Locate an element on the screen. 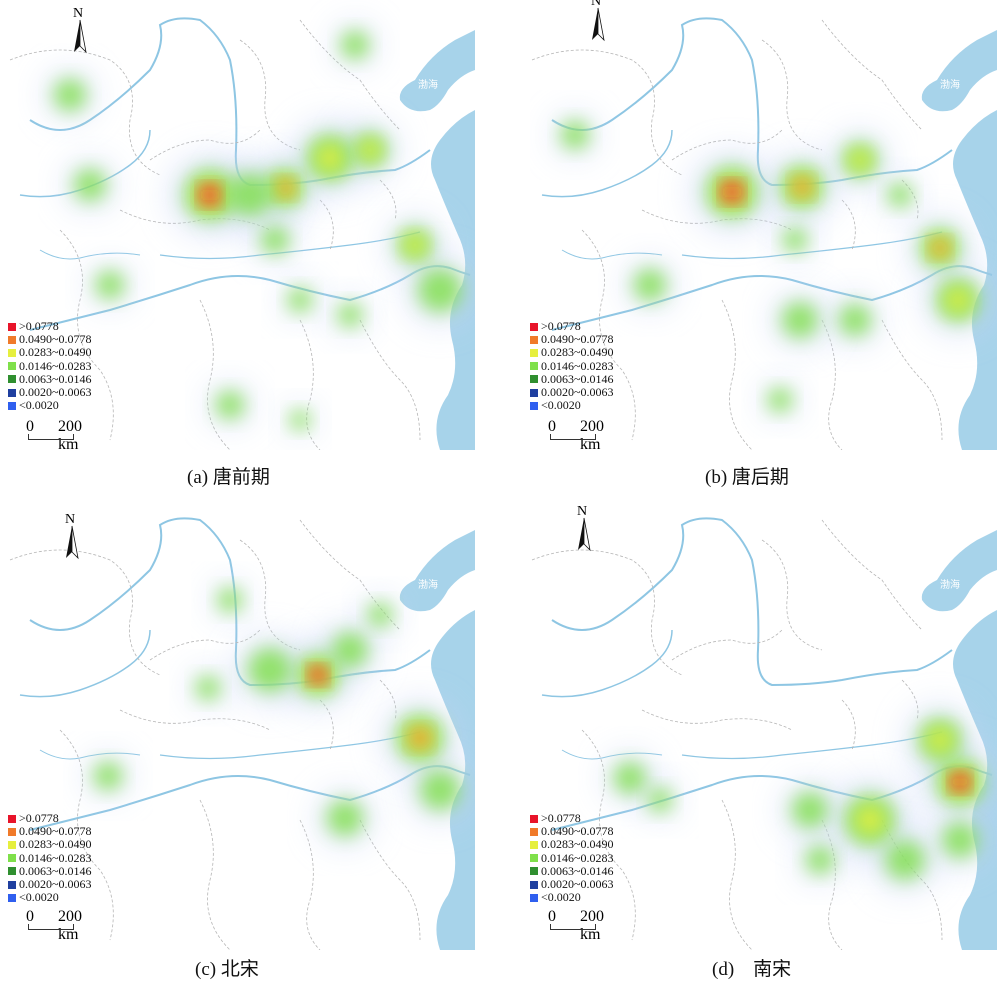 The height and width of the screenshot is (981, 1000). scale-line is located at coordinates (573, 927).